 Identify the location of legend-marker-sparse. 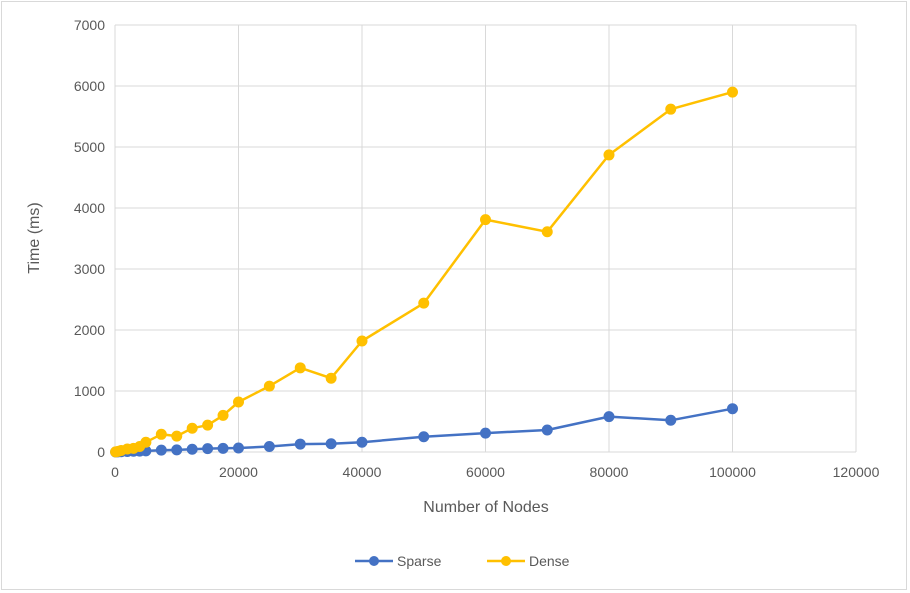
(374, 561).